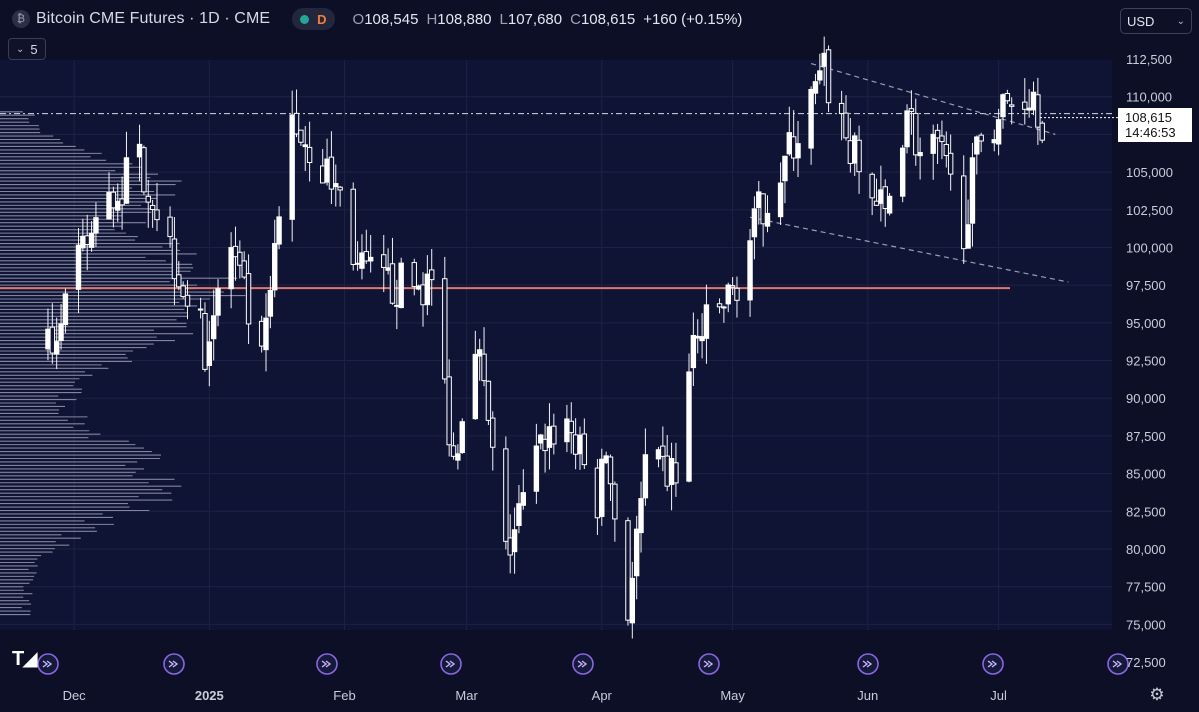 This screenshot has width=1199, height=712. I want to click on currency-select: USD ⌄, so click(1156, 21).